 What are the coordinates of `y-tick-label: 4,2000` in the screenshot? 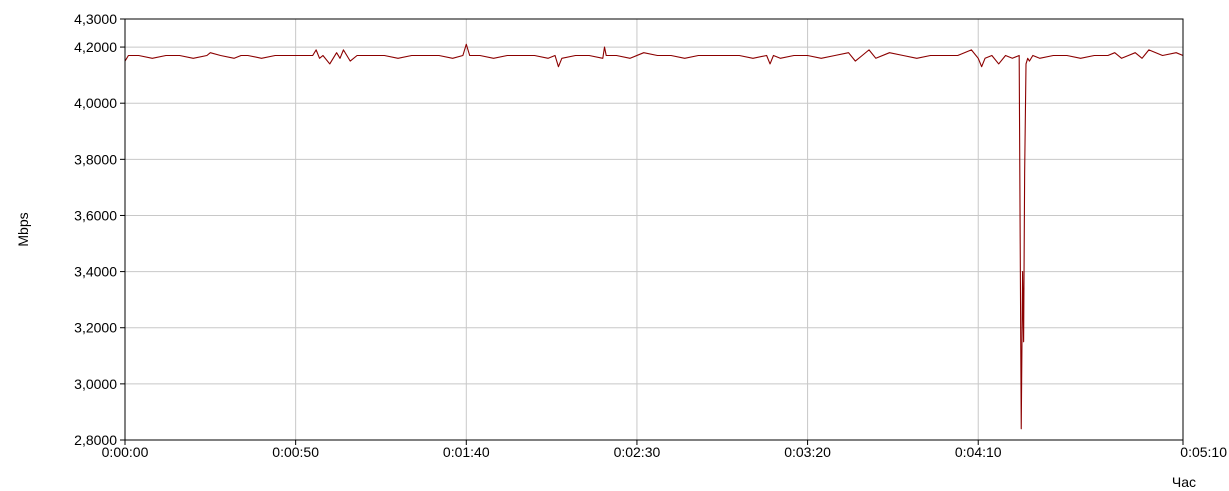 It's located at (95, 47).